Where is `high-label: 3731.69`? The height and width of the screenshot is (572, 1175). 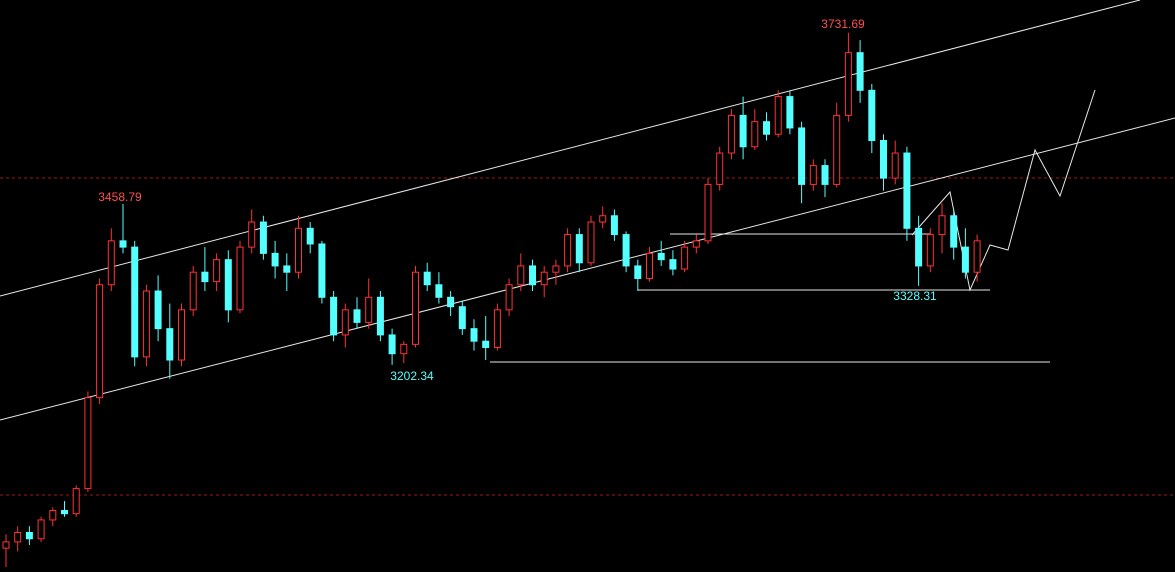 high-label: 3731.69 is located at coordinates (843, 24).